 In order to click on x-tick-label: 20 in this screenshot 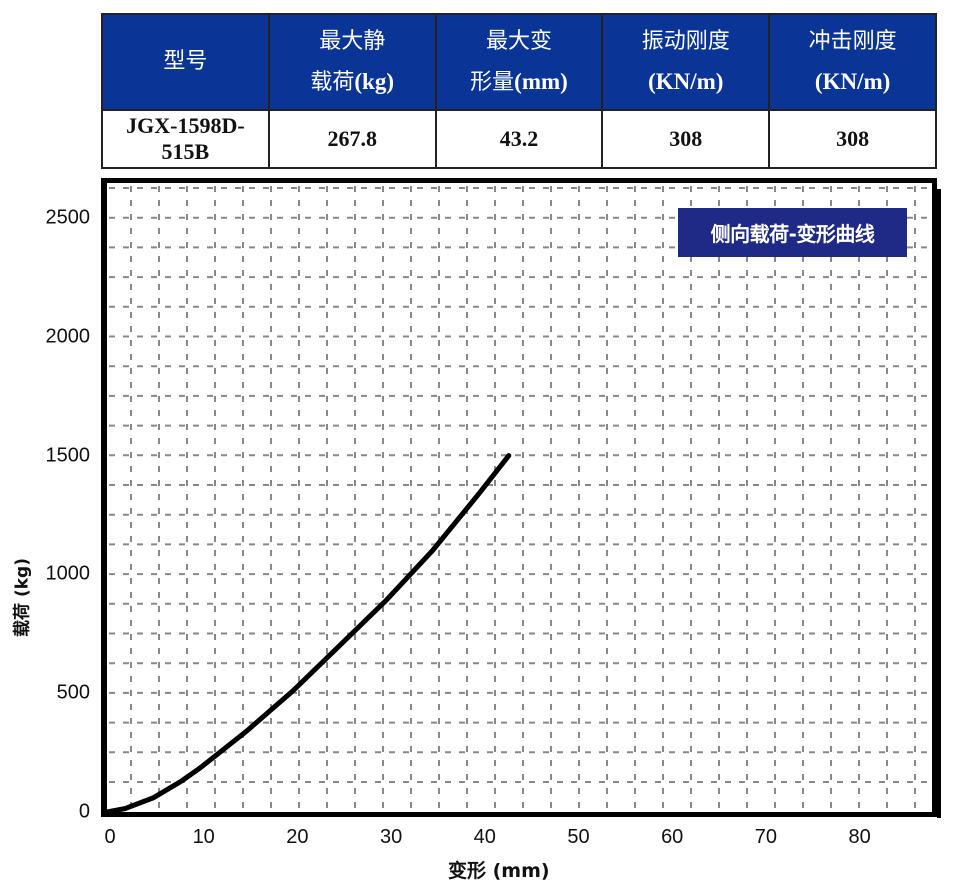, I will do `click(297, 837)`.